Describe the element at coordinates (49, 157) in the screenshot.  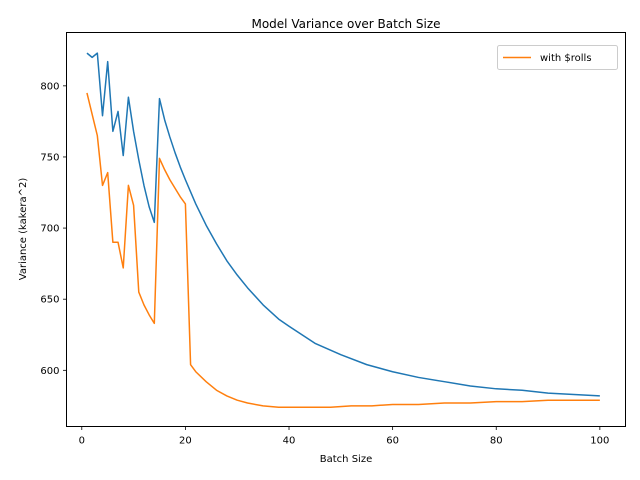
I see `y-tick-label: 750` at that location.